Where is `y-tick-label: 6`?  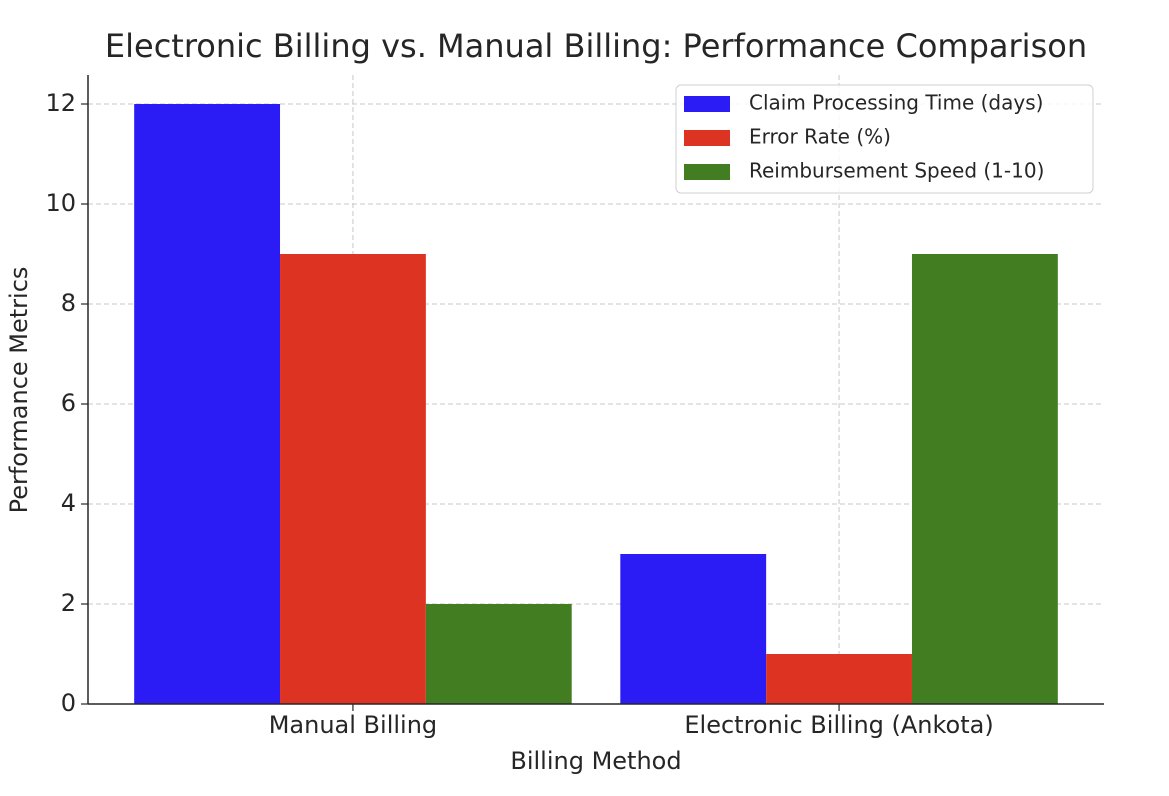 y-tick-label: 6 is located at coordinates (68, 403).